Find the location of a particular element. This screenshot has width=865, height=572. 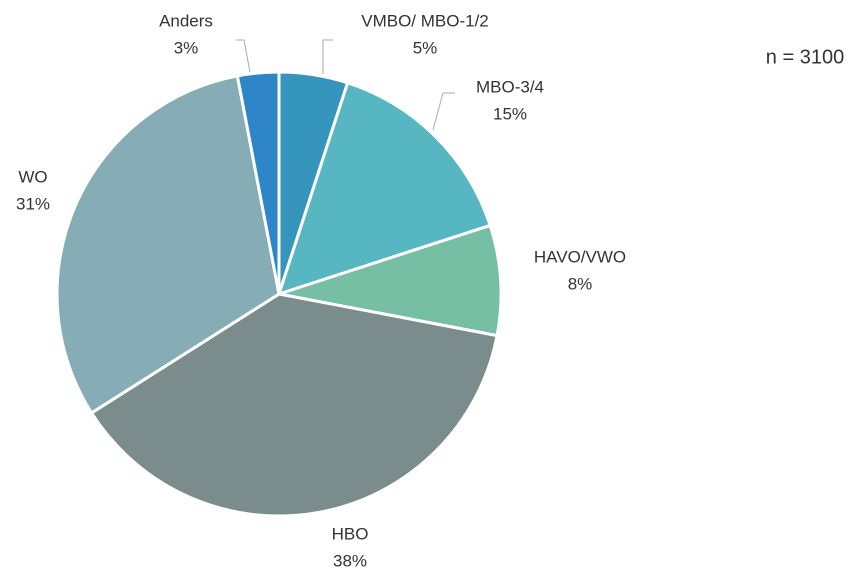

slice-label: WO is located at coordinates (32, 176).